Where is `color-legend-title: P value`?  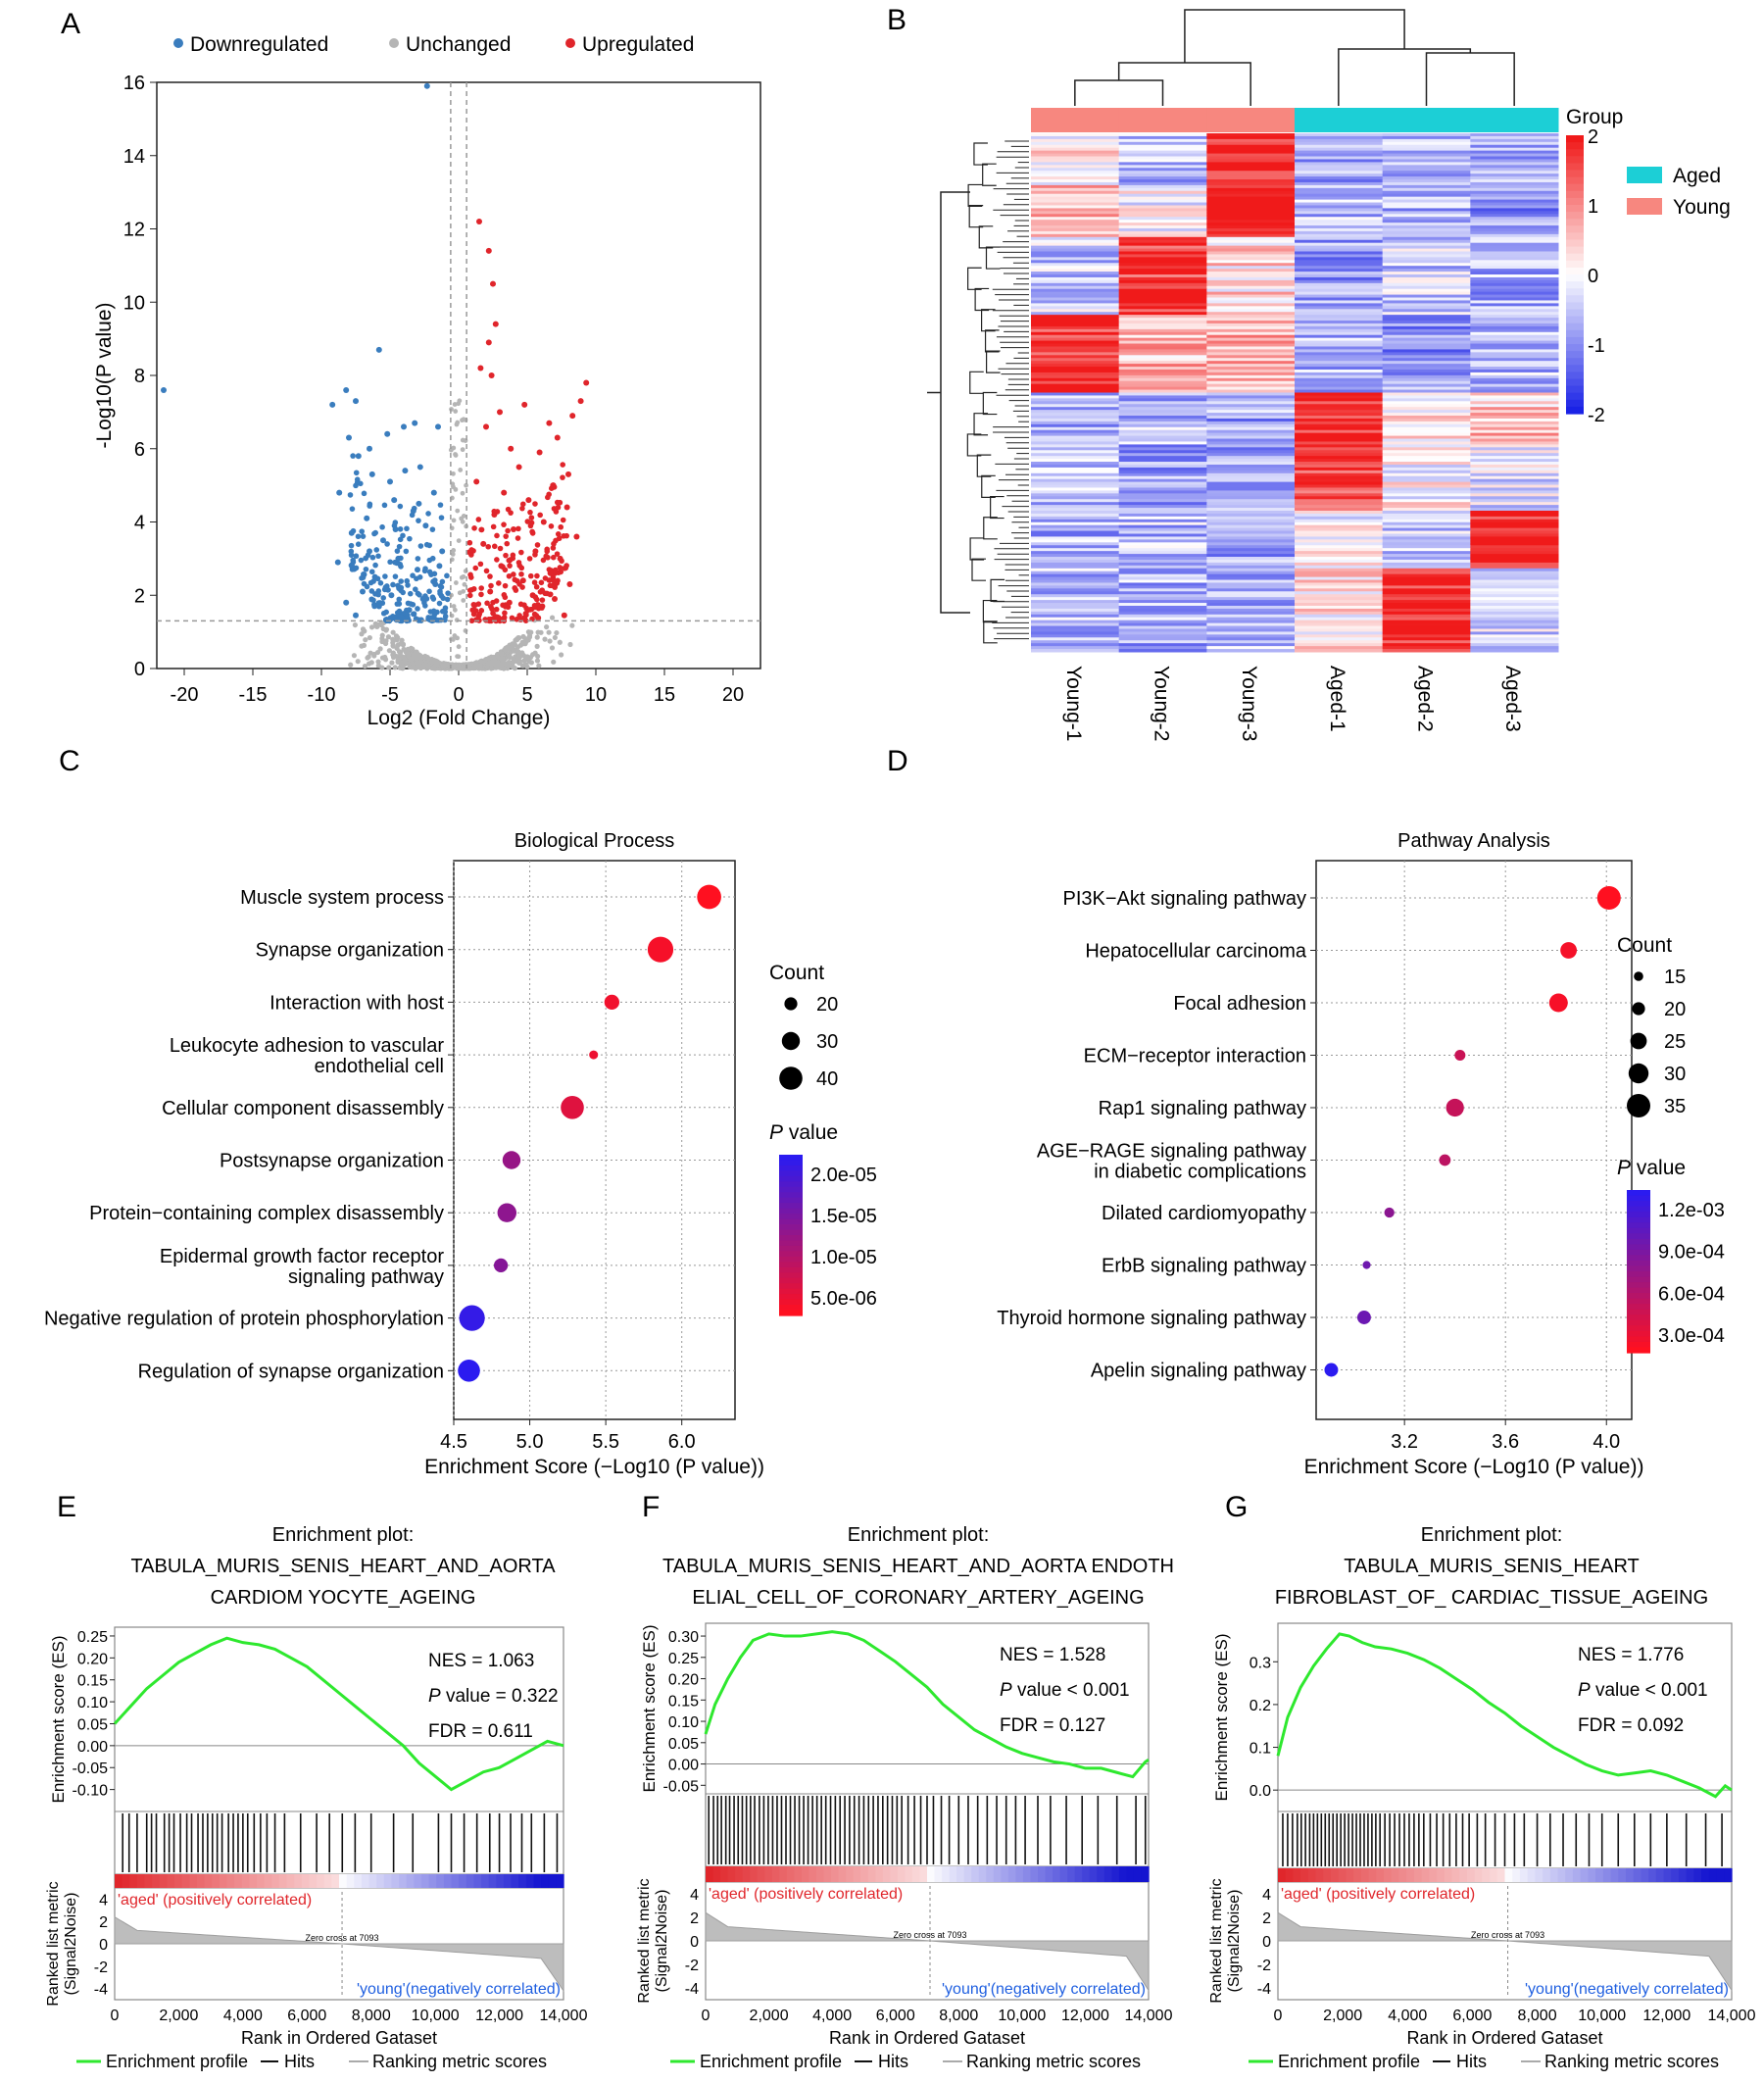
color-legend-title: P value is located at coordinates (803, 1132).